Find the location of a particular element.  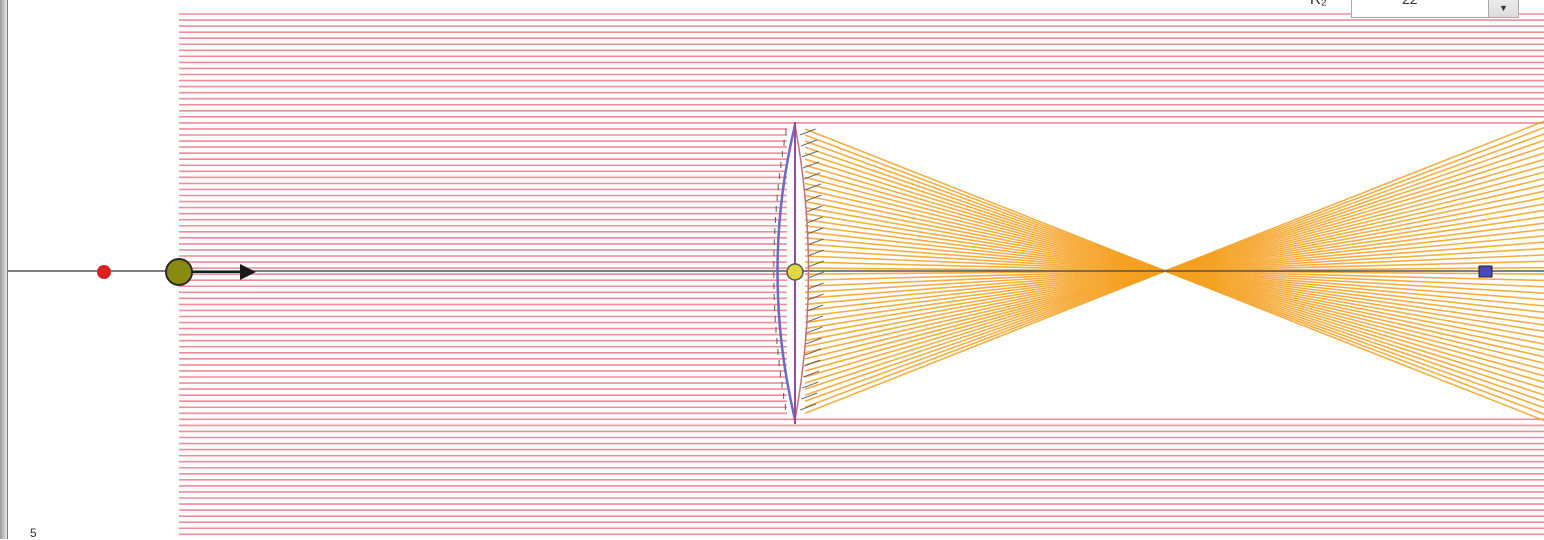

window-left-border is located at coordinates (4, 269).